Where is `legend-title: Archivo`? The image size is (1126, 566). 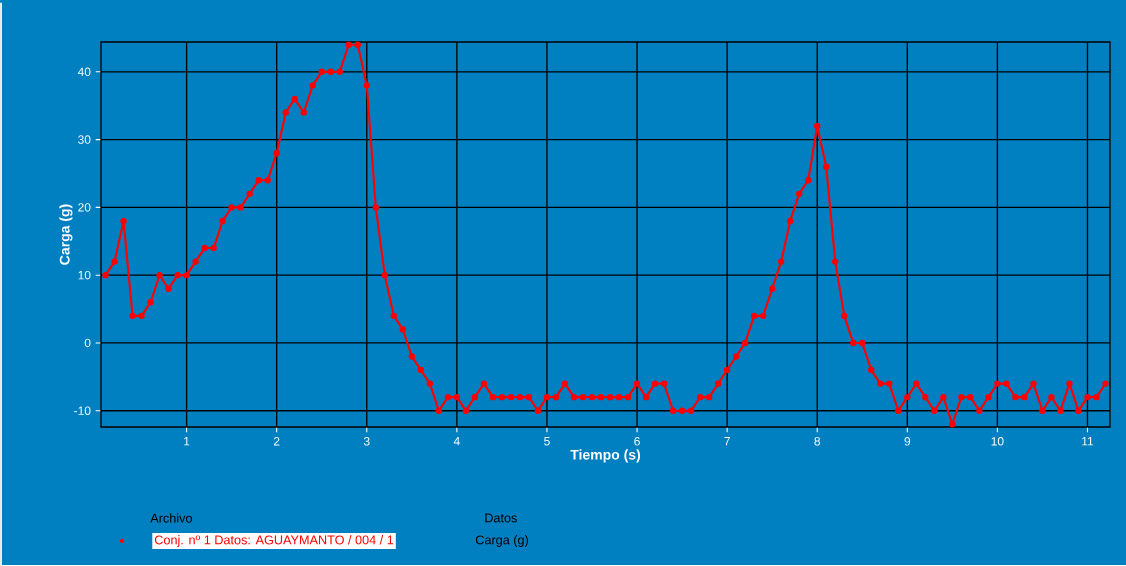
legend-title: Archivo is located at coordinates (171, 518).